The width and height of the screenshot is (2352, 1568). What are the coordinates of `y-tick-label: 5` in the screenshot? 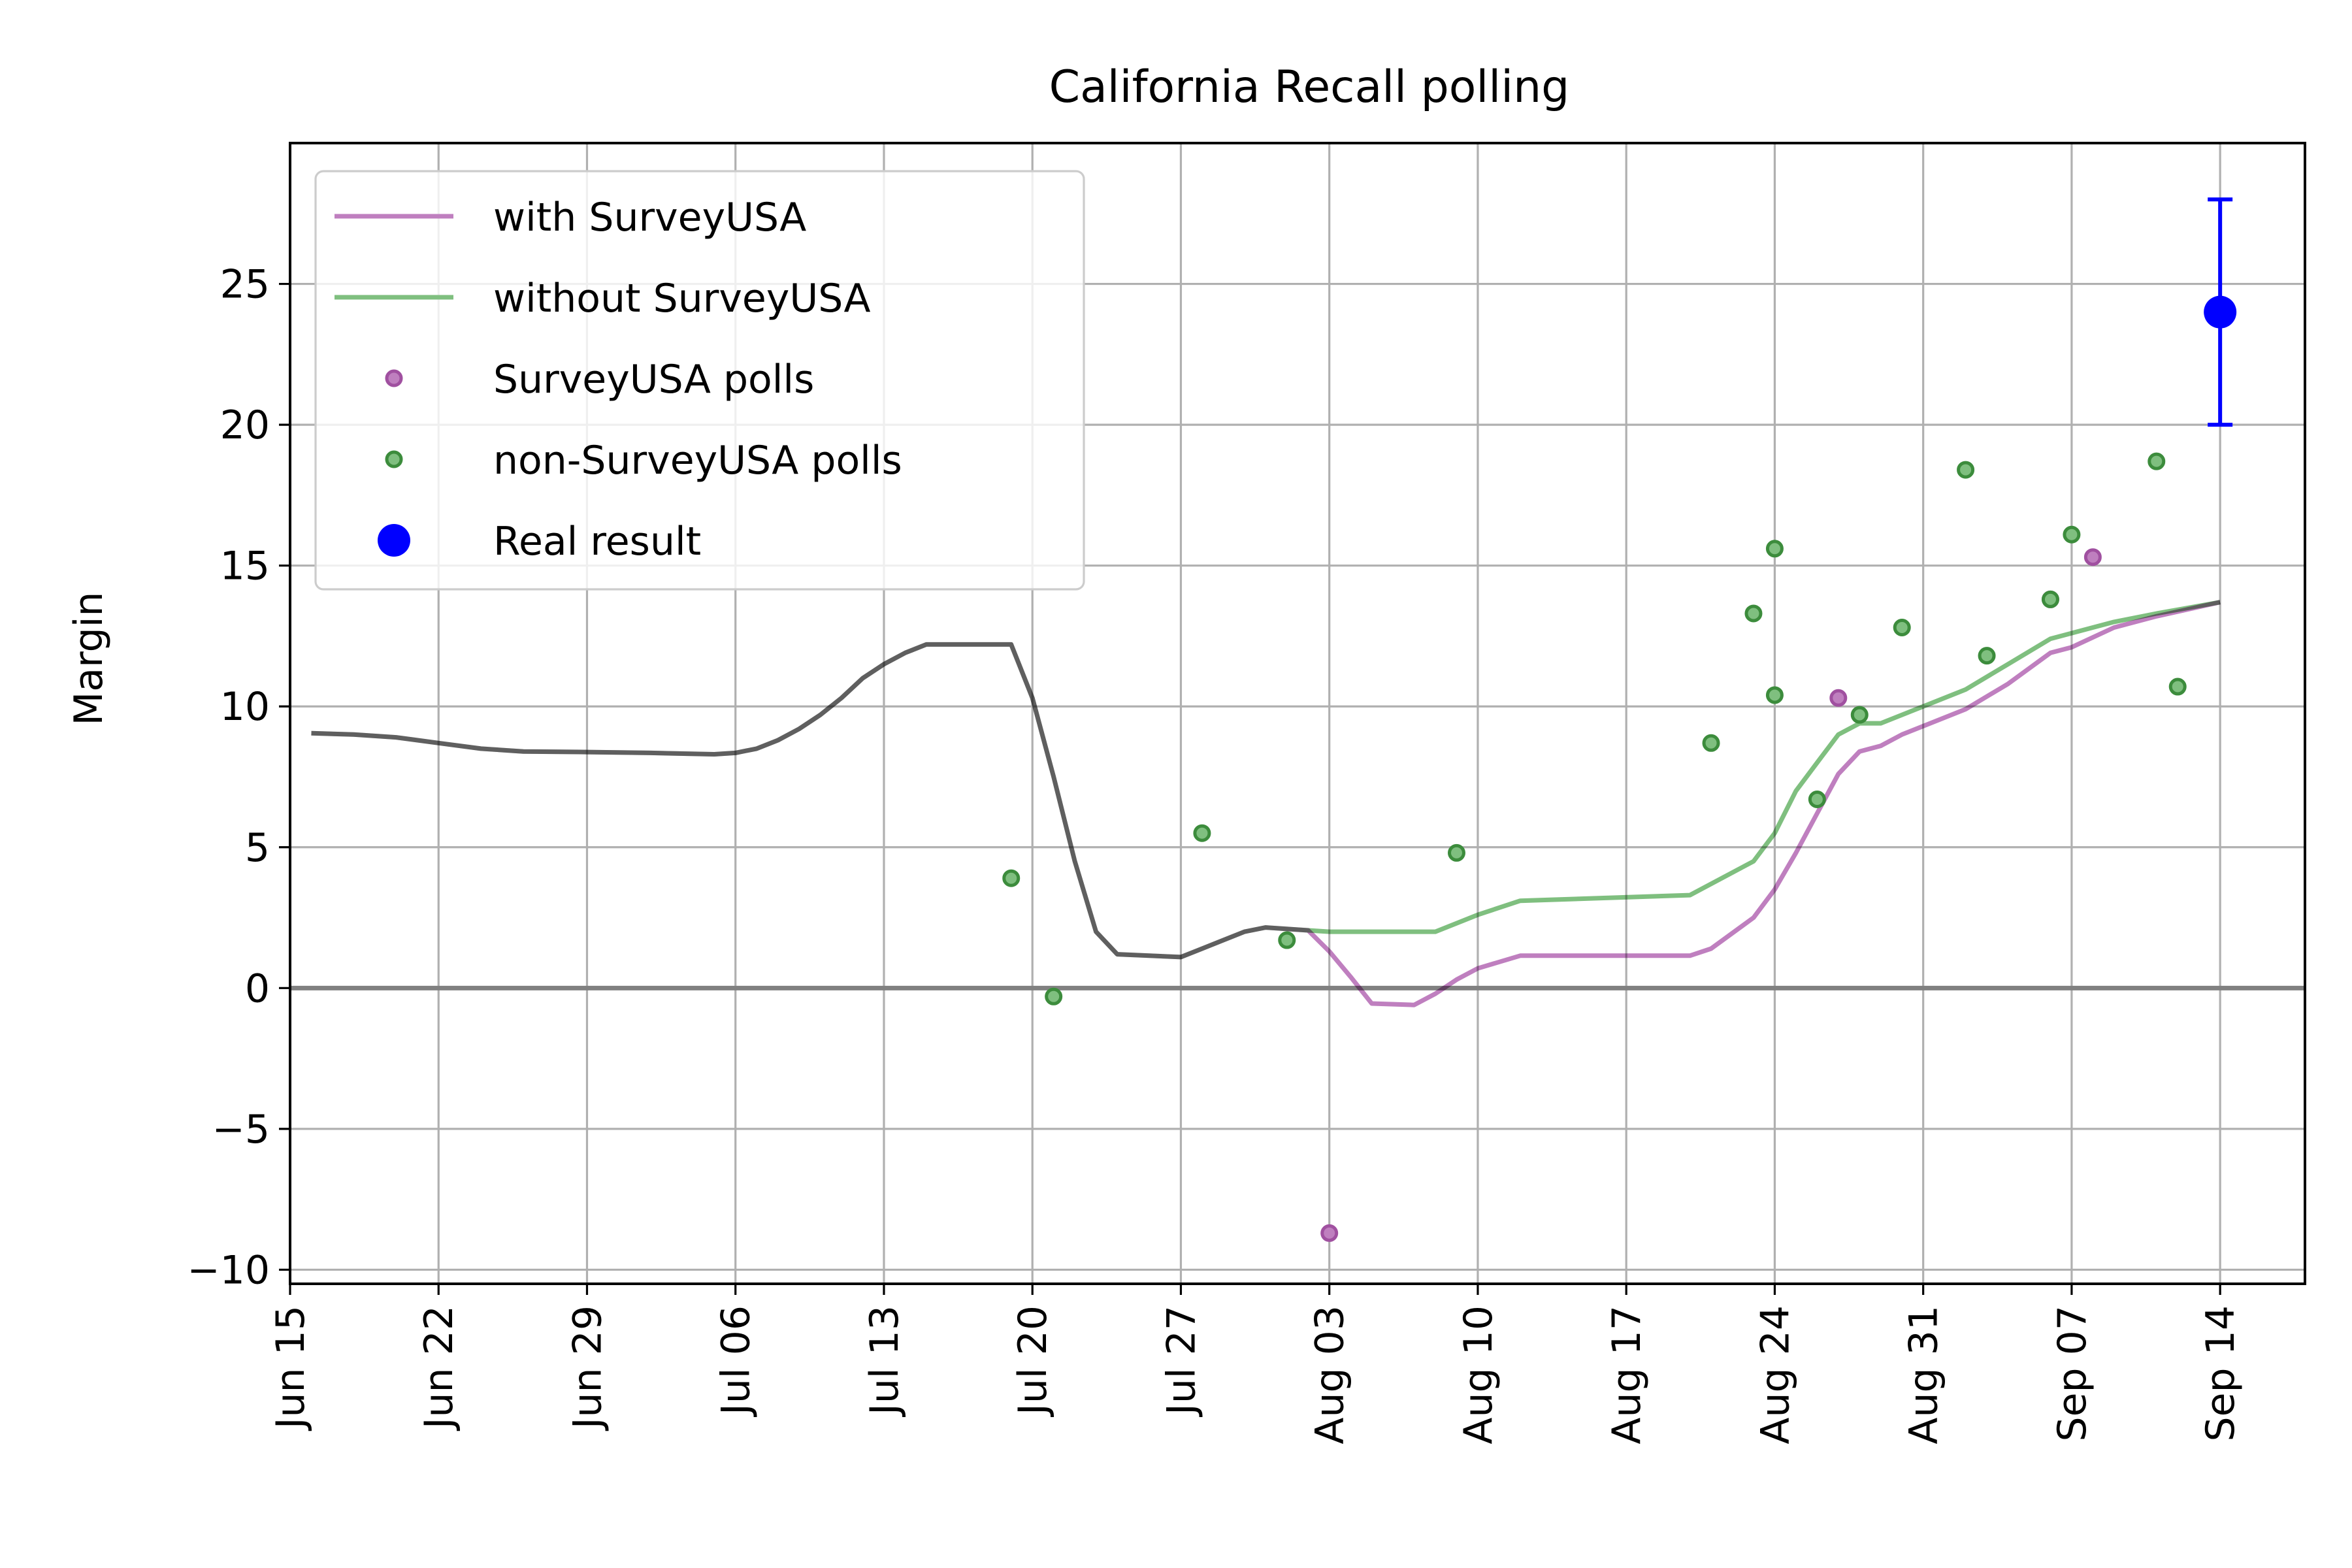 It's located at (257, 848).